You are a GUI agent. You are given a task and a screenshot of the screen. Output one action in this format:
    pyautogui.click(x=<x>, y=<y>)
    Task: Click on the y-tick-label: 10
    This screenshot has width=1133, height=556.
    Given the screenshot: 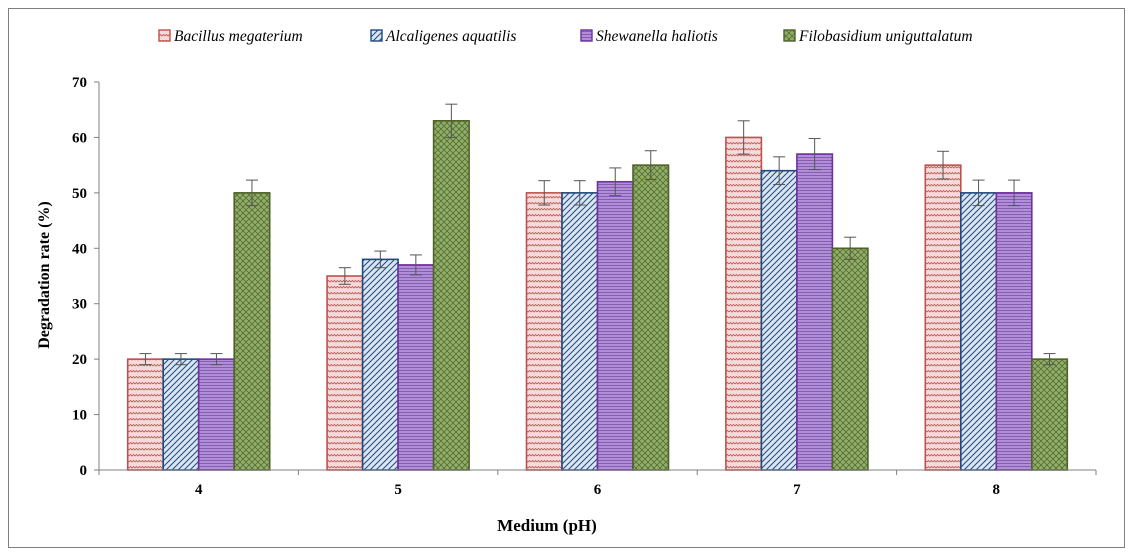 What is the action you would take?
    pyautogui.click(x=79, y=416)
    